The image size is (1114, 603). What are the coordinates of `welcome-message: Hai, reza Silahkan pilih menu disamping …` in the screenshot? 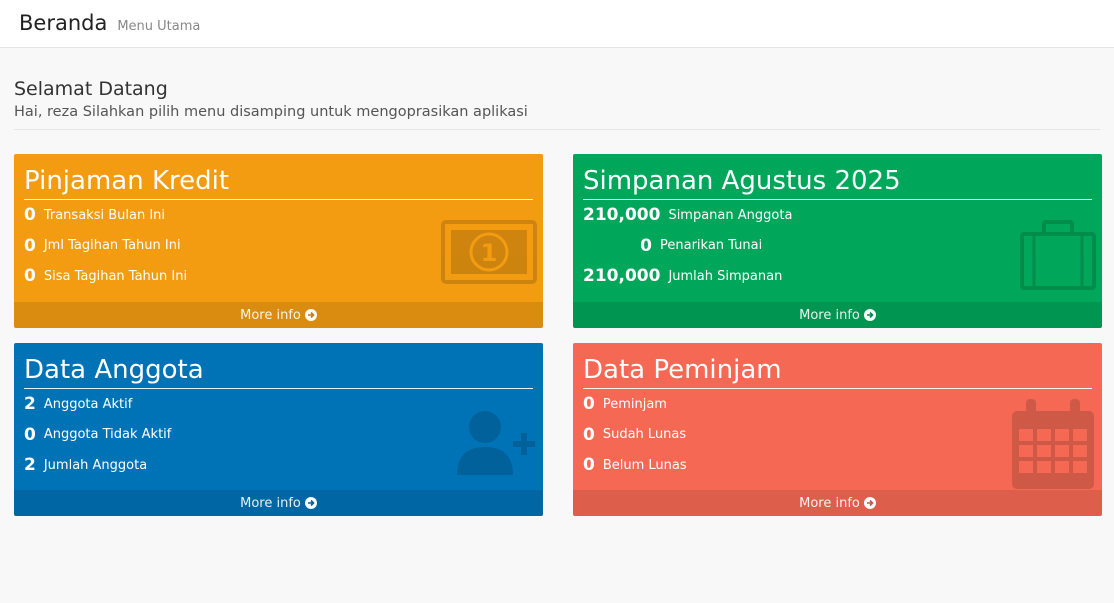 It's located at (271, 112).